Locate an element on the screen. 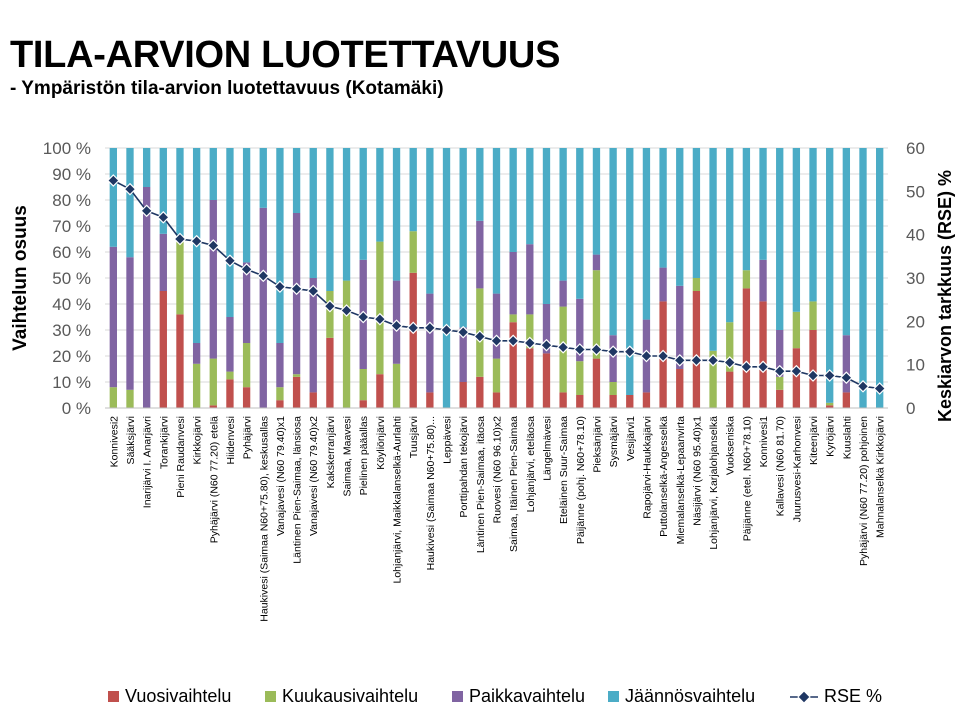 Image resolution: width=960 pixels, height=721 pixels. x-tick-label: Inarijärvi I. Anarjävri is located at coordinates (148, 462).